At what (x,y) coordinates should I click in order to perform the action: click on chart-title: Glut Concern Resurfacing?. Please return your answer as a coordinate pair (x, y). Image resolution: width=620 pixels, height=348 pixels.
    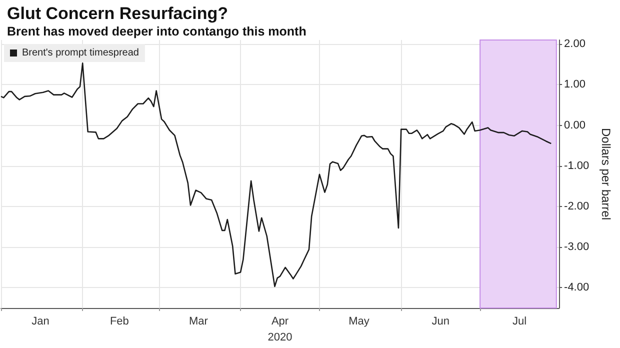
    Looking at the image, I should click on (117, 13).